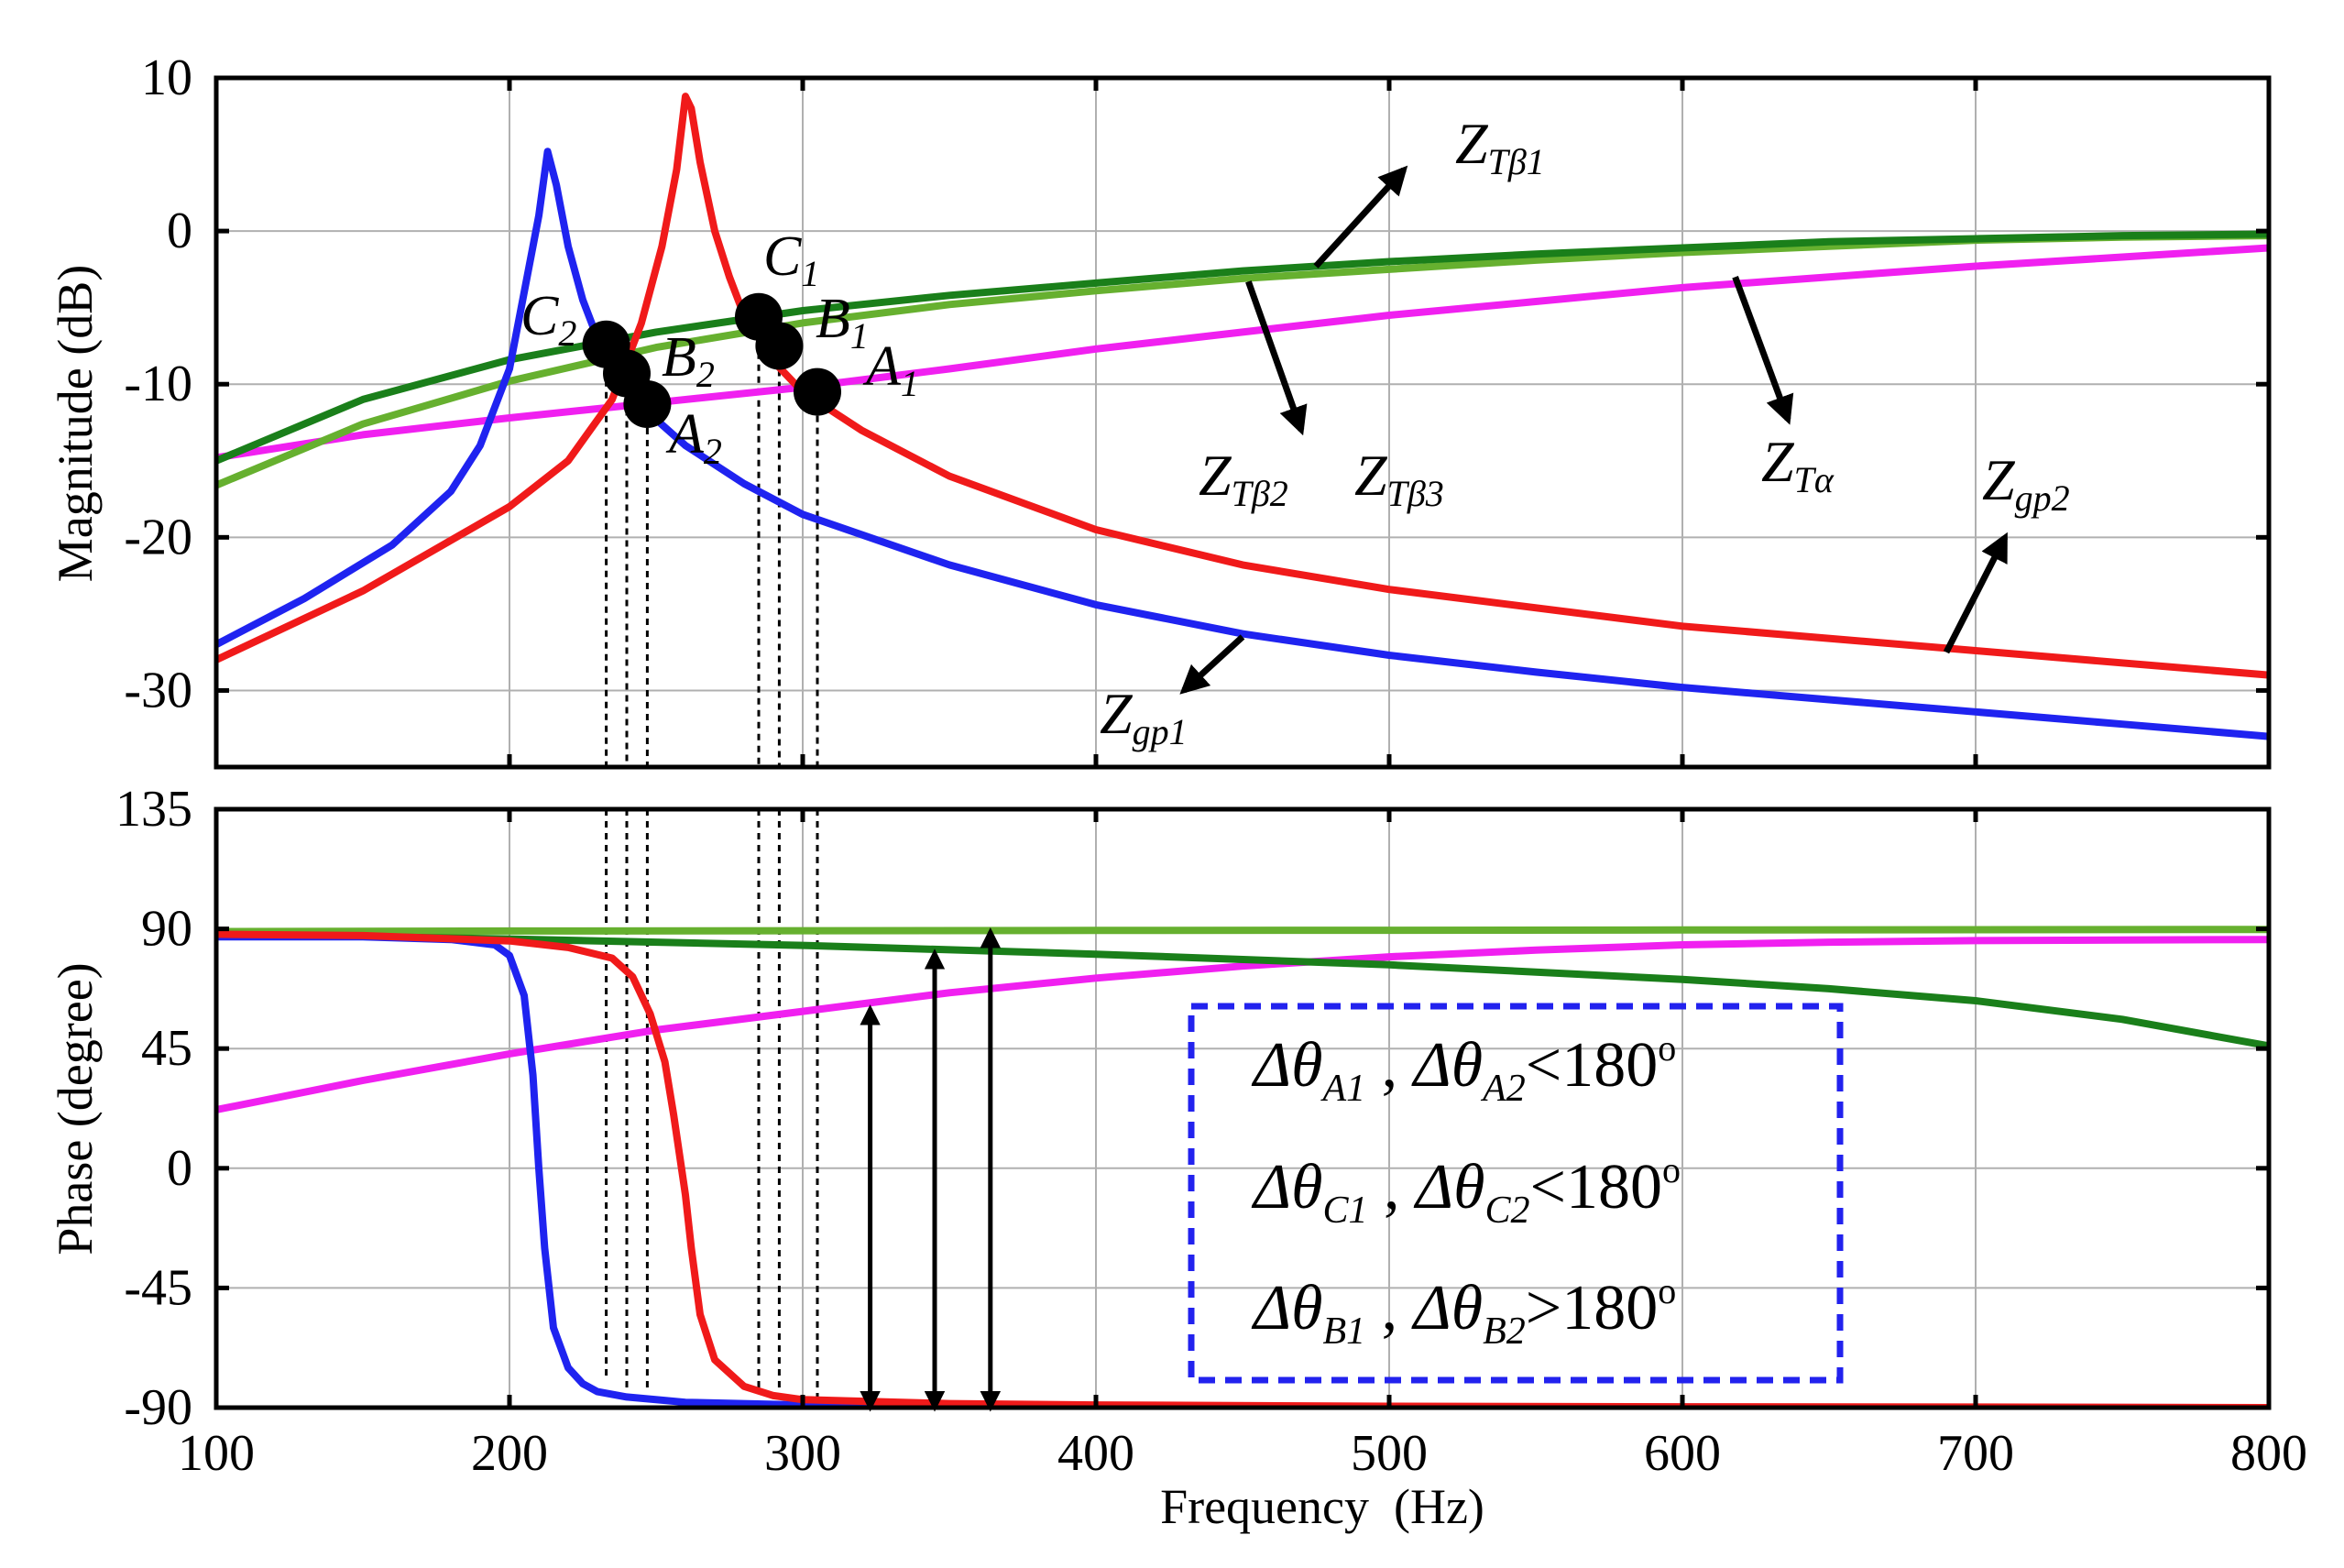 This screenshot has width=2344, height=1568. I want to click on phase-ytick-label: 45, so click(166, 1048).